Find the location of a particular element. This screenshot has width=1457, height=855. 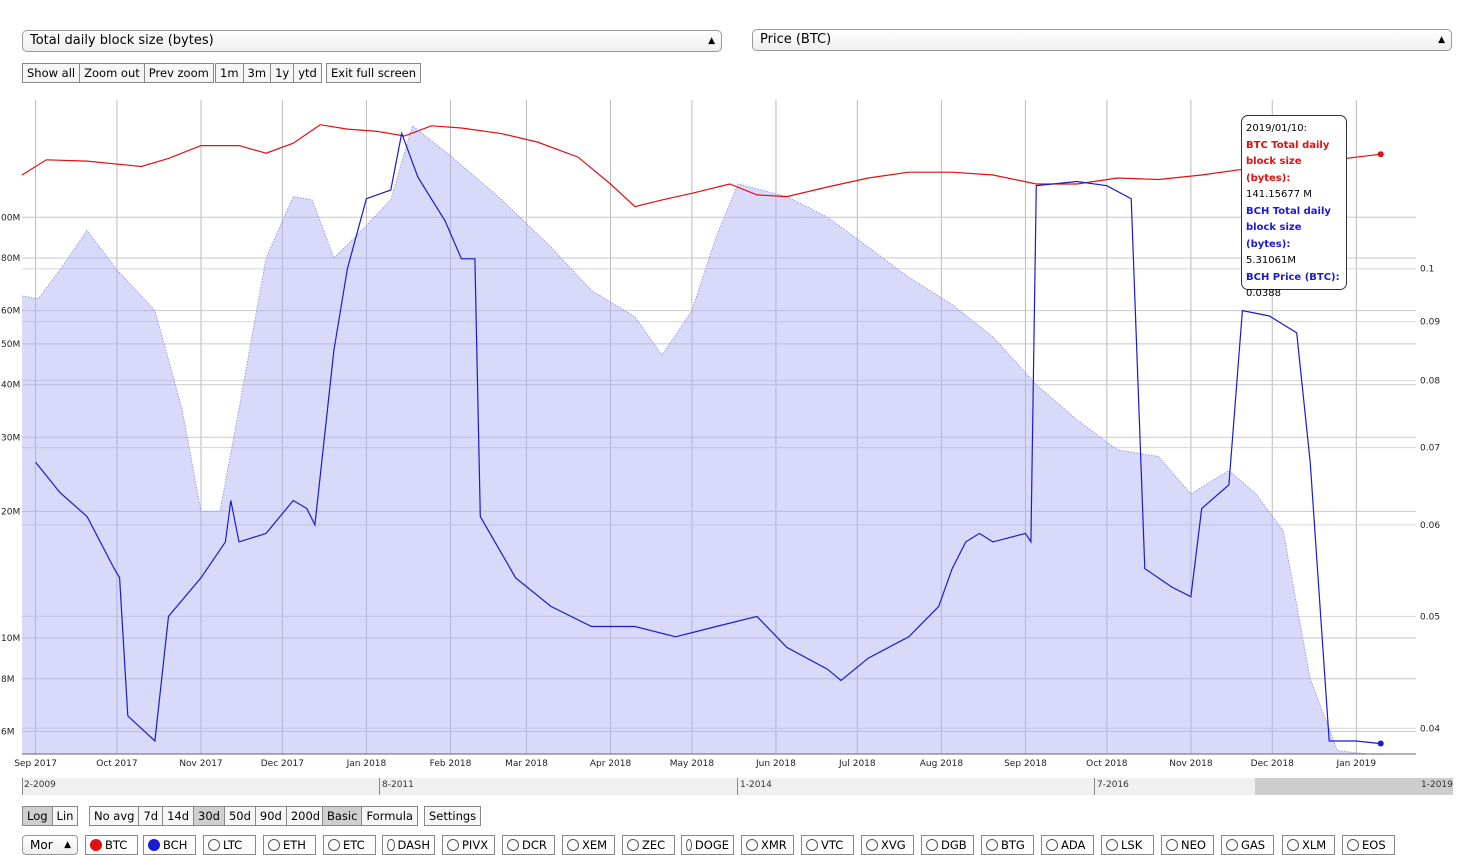

avg-200d-button: 200d is located at coordinates (305, 816).